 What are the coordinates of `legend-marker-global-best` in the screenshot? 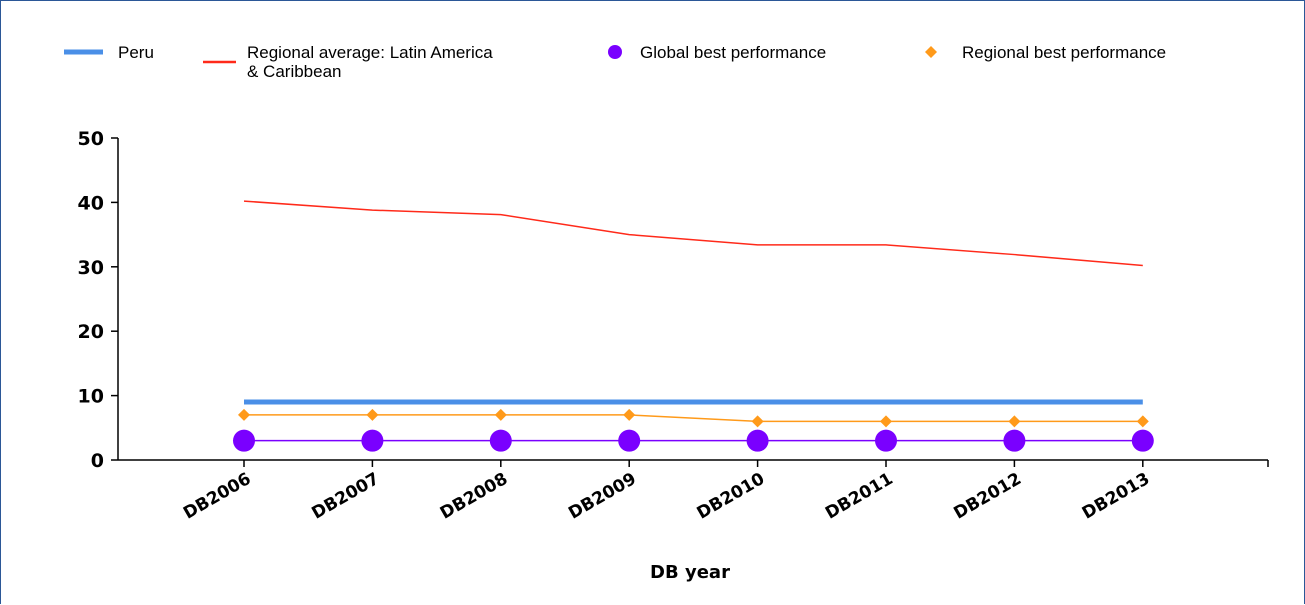 It's located at (615, 52).